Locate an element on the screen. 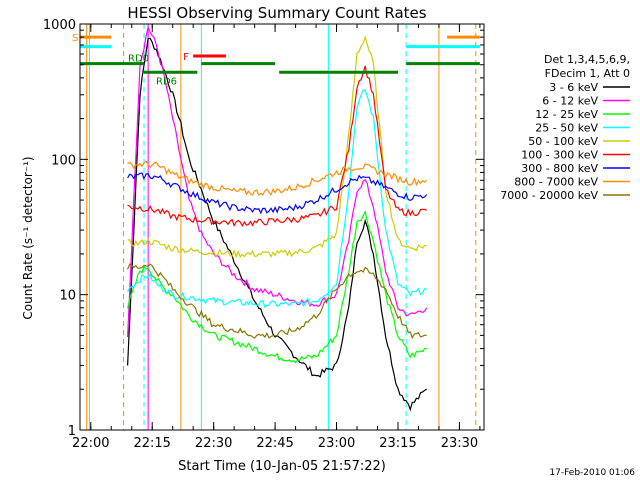 This screenshot has width=640, height=484. legend-entry-label: 800 - 7000 keV is located at coordinates (556, 182).